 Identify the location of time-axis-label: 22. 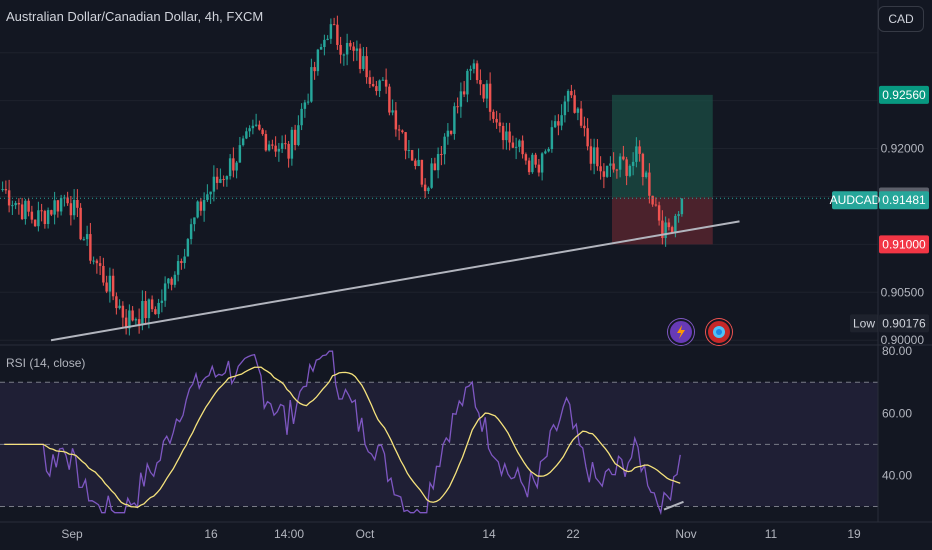
(573, 534).